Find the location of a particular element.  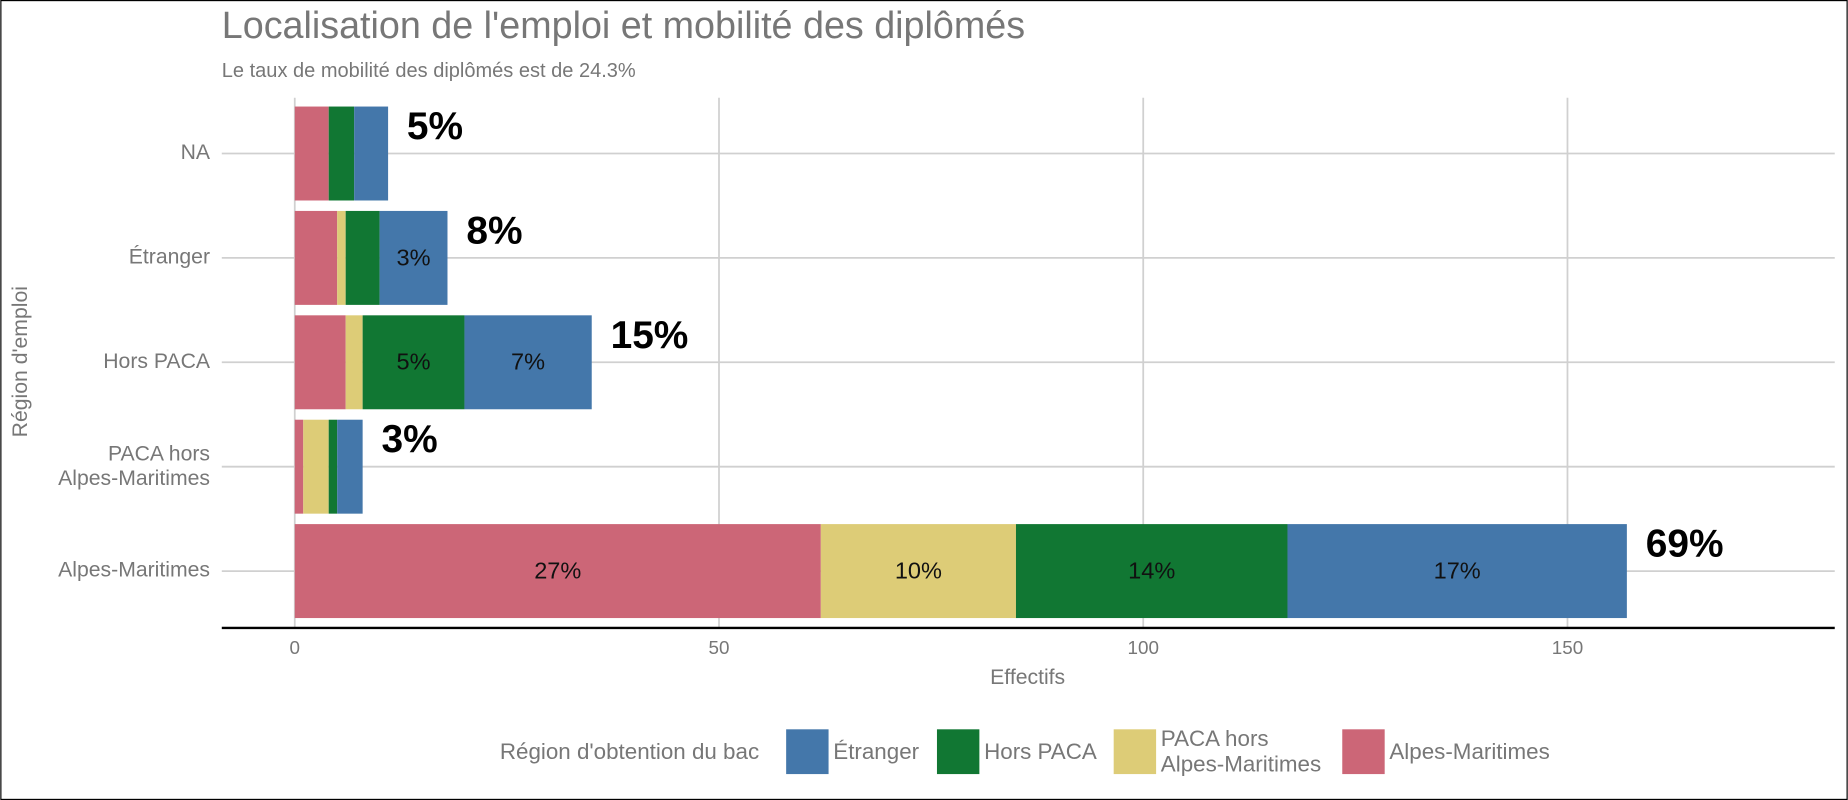

legend-label: PACA hors Alpes-Maritimes is located at coordinates (1241, 751).